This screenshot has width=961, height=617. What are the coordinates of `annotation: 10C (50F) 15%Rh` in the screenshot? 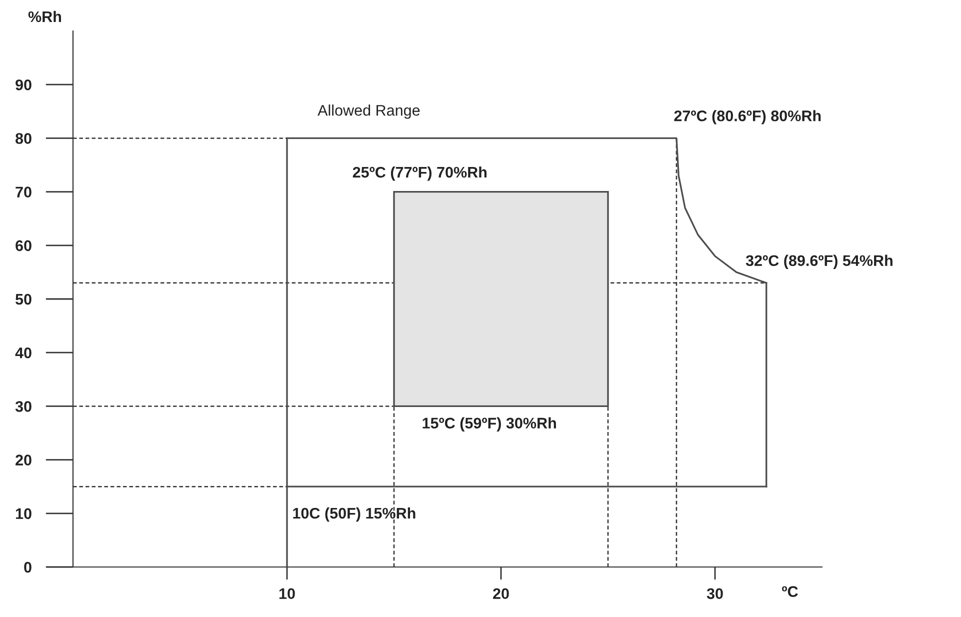 It's located at (354, 514).